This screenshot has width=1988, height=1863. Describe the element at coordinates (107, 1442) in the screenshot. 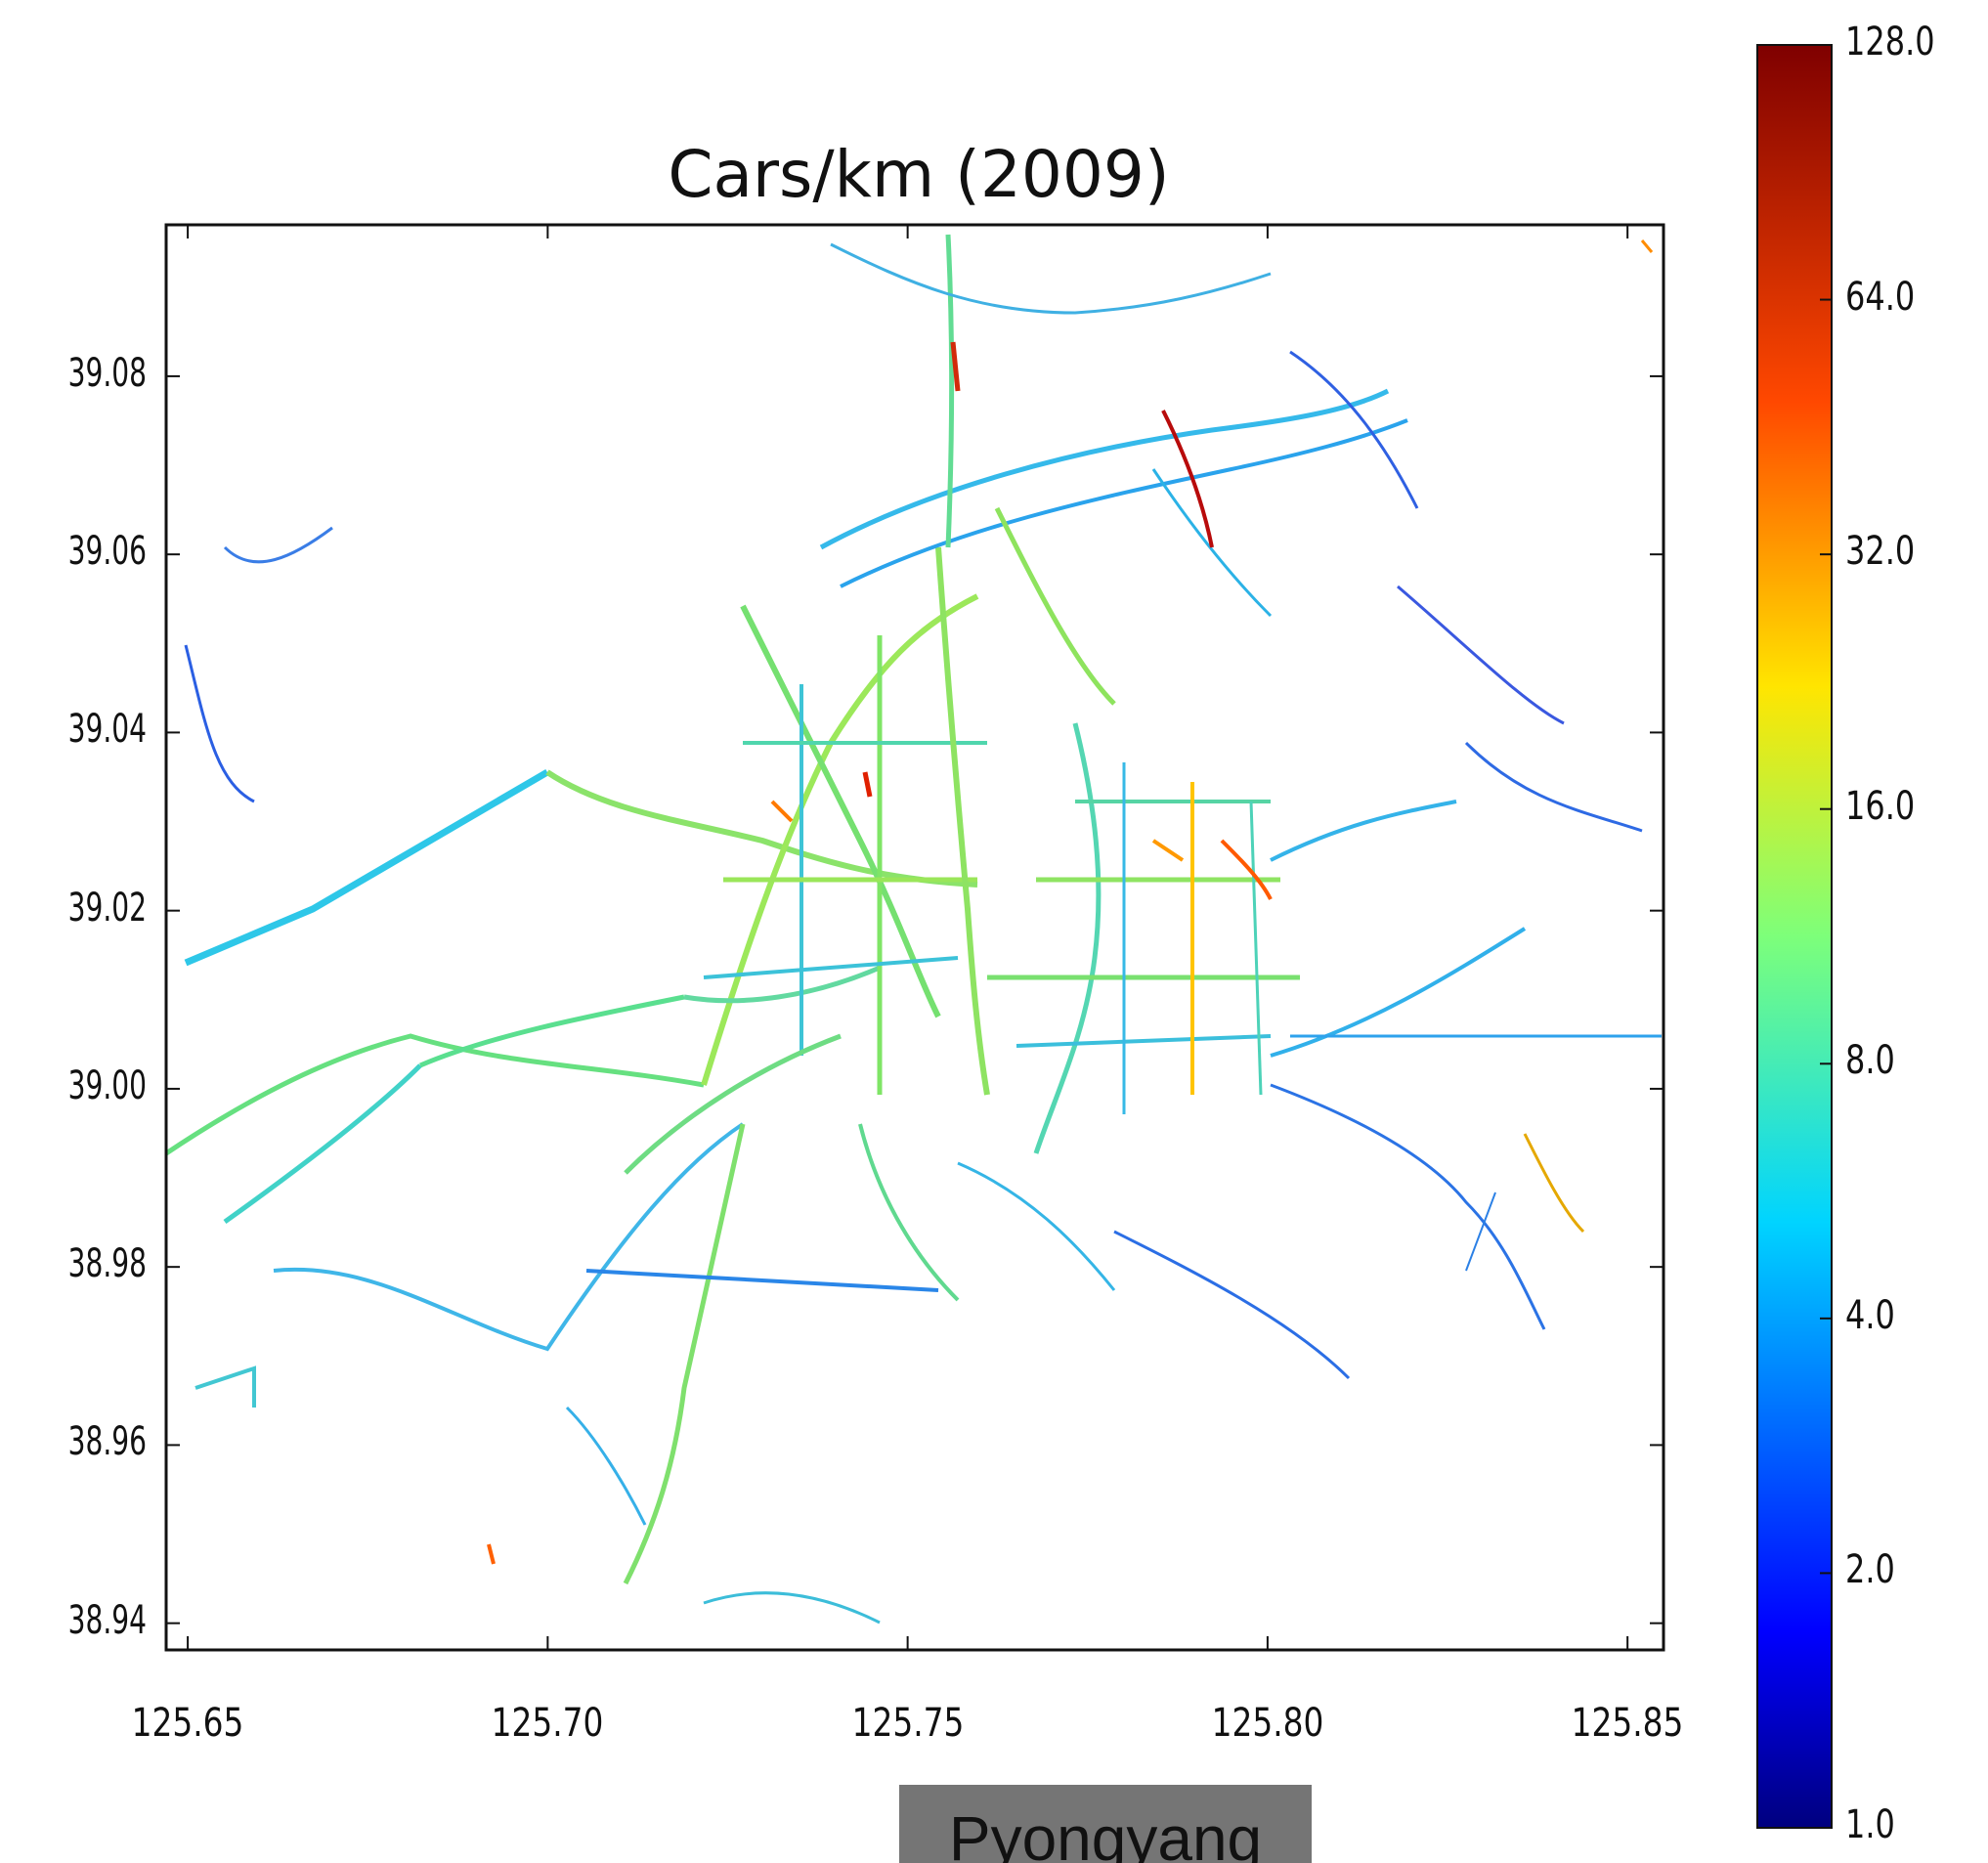

I see `y-tick-label: 38.96` at that location.